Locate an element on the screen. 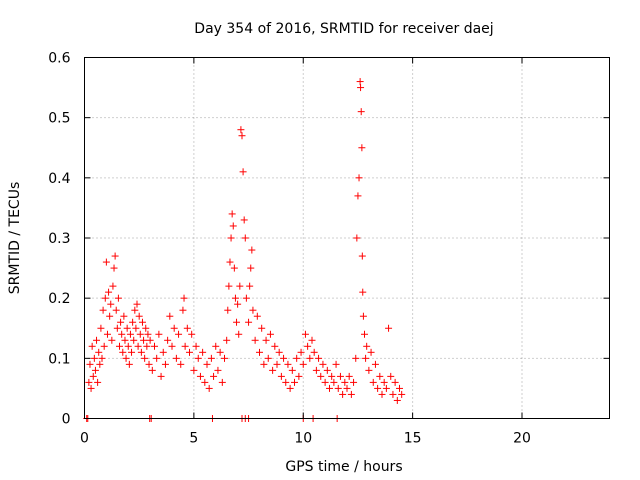  y-tick-label: 0.2 is located at coordinates (59, 299).